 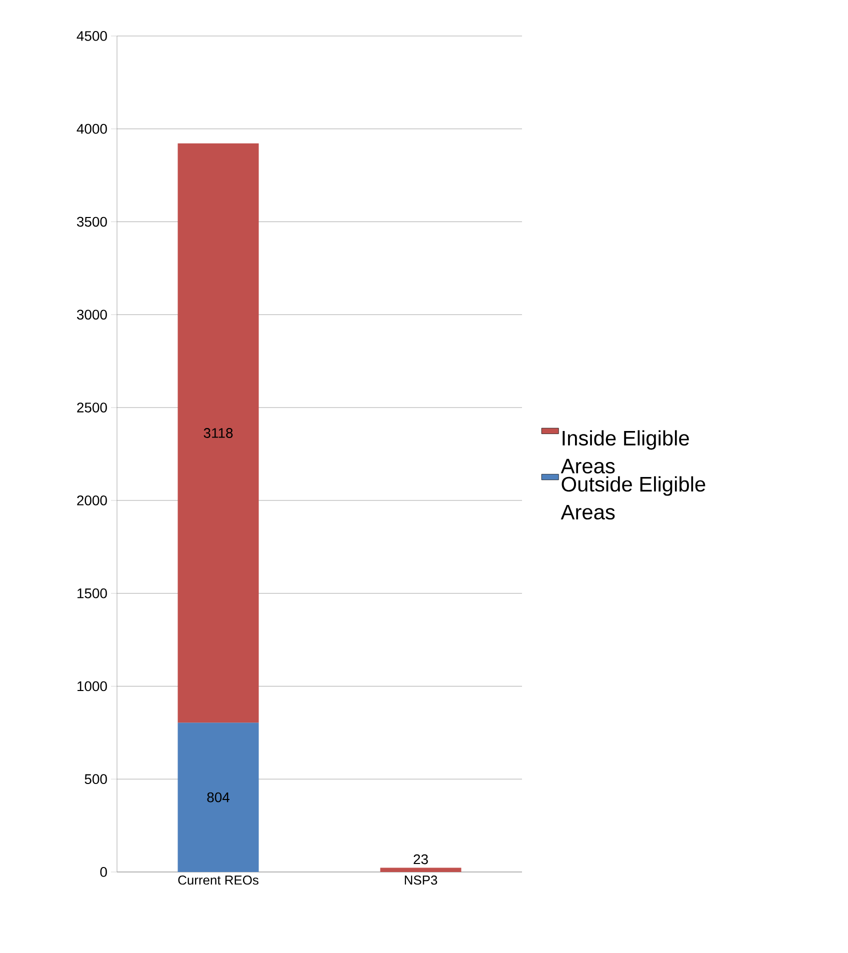 I want to click on data-label: 804, so click(x=218, y=797).